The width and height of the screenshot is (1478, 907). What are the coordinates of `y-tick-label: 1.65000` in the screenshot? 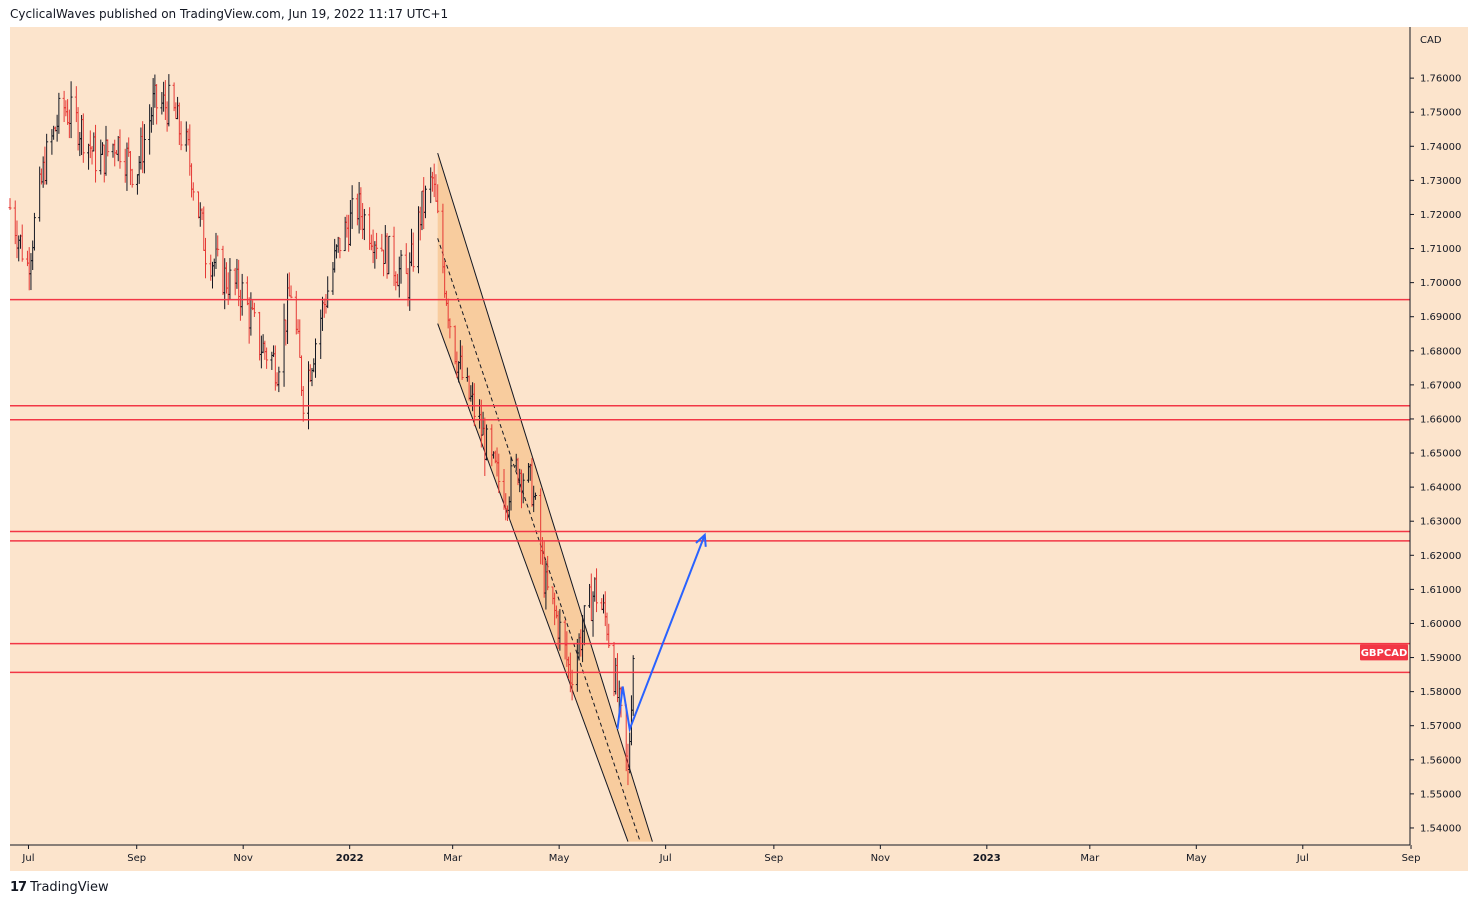 It's located at (1440, 454).